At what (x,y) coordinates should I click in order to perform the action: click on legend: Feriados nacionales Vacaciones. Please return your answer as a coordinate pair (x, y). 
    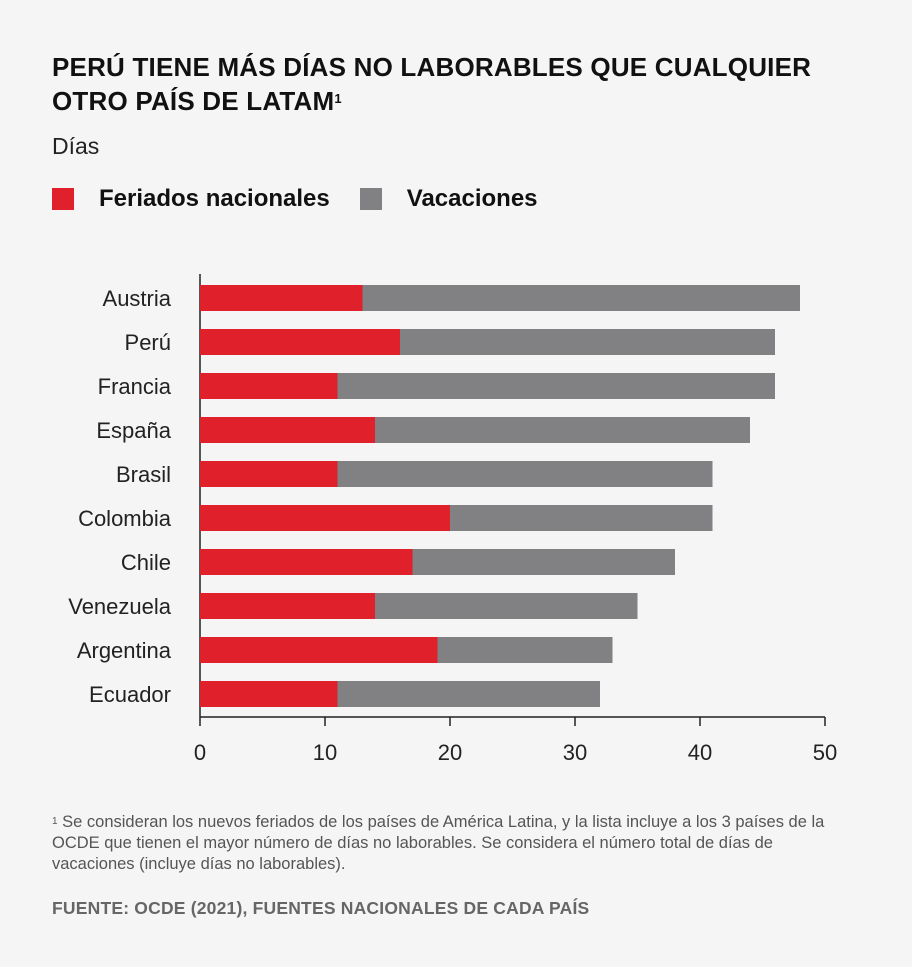
    Looking at the image, I should click on (310, 199).